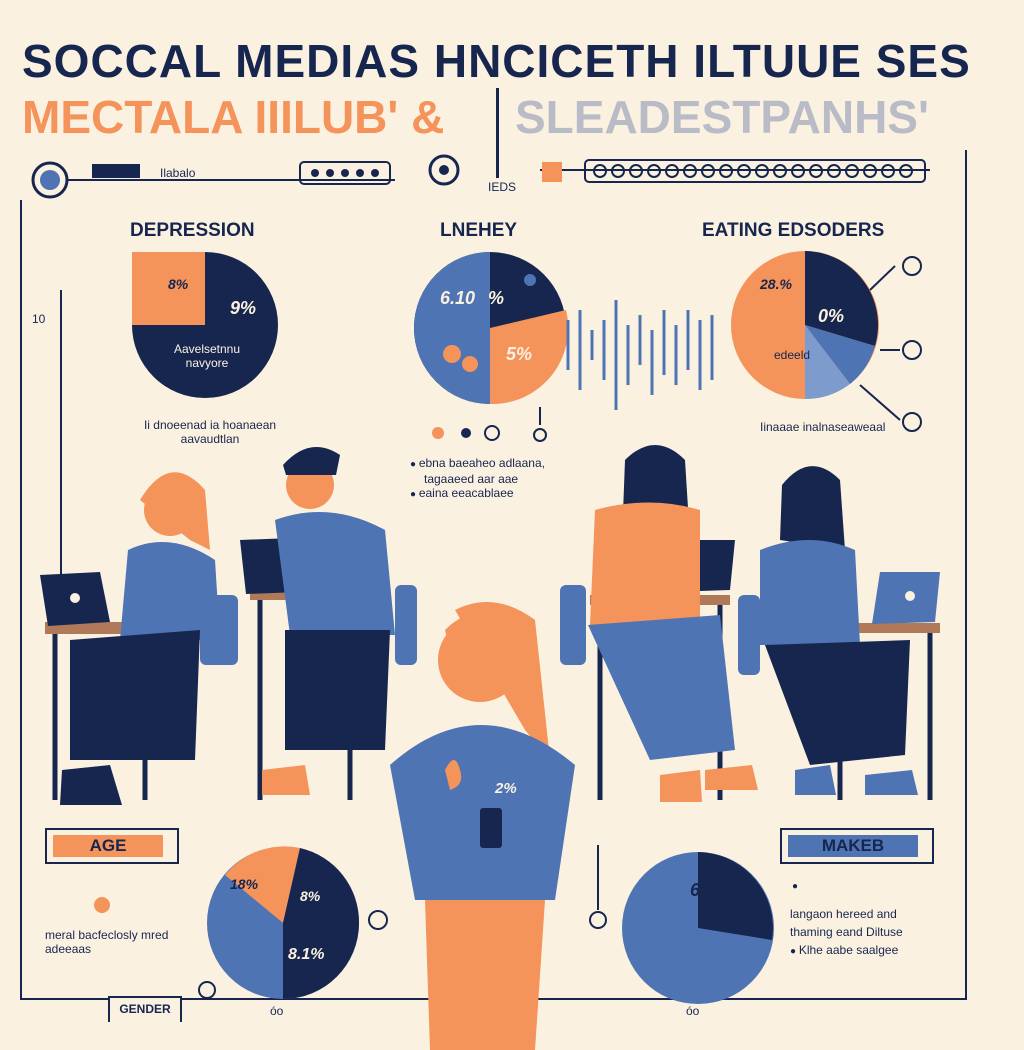 Image resolution: width=1024 pixels, height=1050 pixels. Describe the element at coordinates (178, 173) in the screenshot. I see `top-bar-label: Ilabalo` at that location.